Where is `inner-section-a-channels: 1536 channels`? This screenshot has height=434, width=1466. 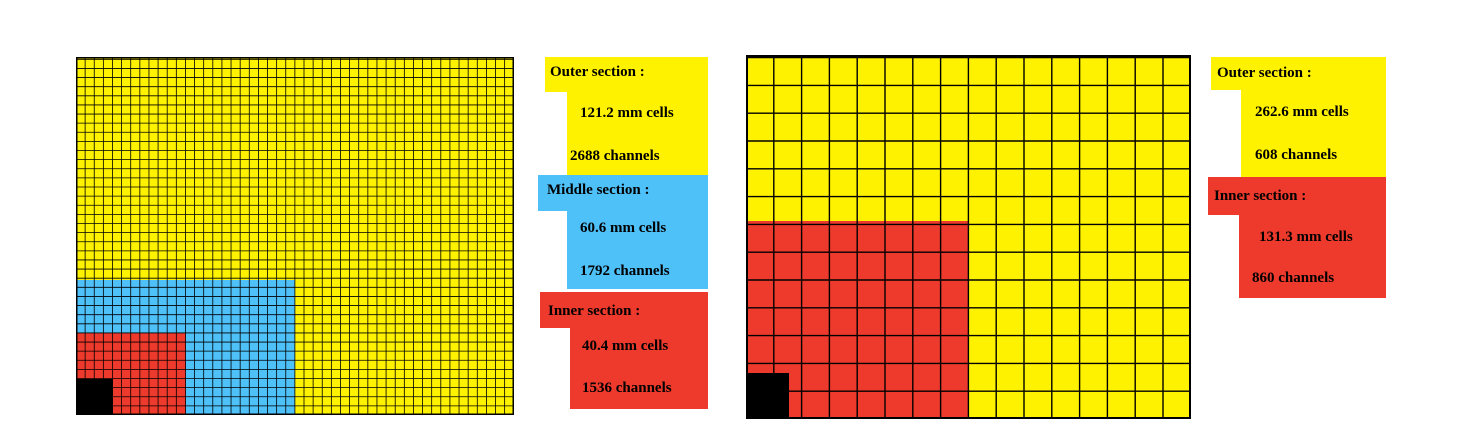 inner-section-a-channels: 1536 channels is located at coordinates (627, 388).